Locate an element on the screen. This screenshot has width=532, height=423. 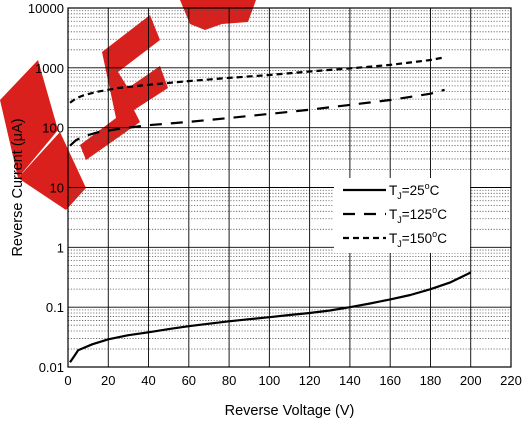
y-tick-label: 0.1 is located at coordinates (55, 307).